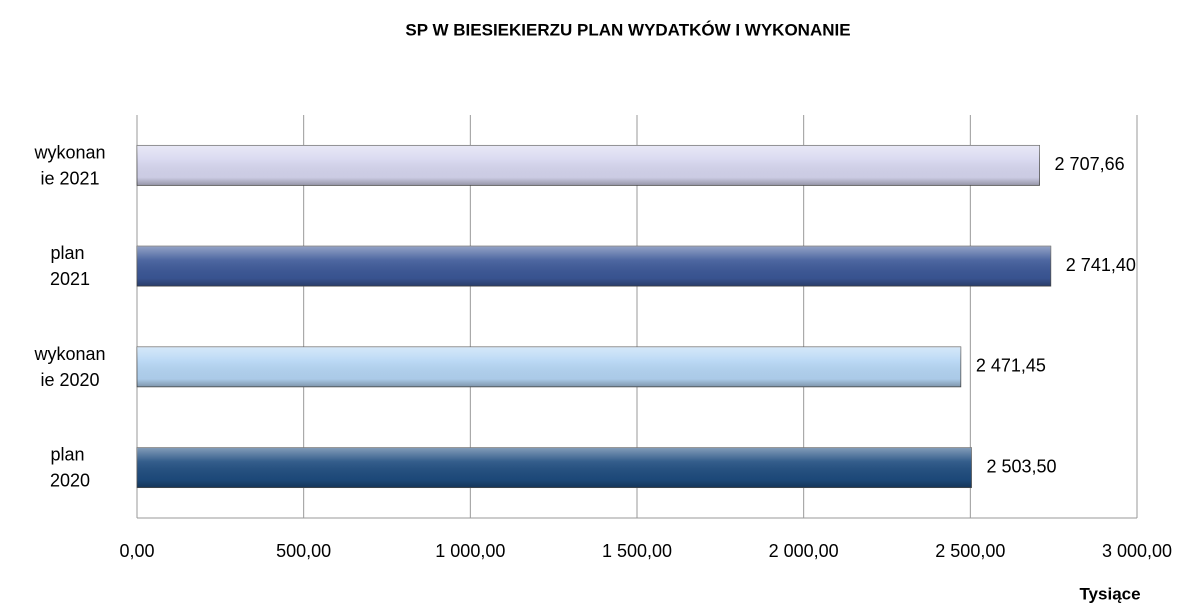  What do you see at coordinates (1022, 466) in the screenshot?
I see `data-label: 2 503,50` at bounding box center [1022, 466].